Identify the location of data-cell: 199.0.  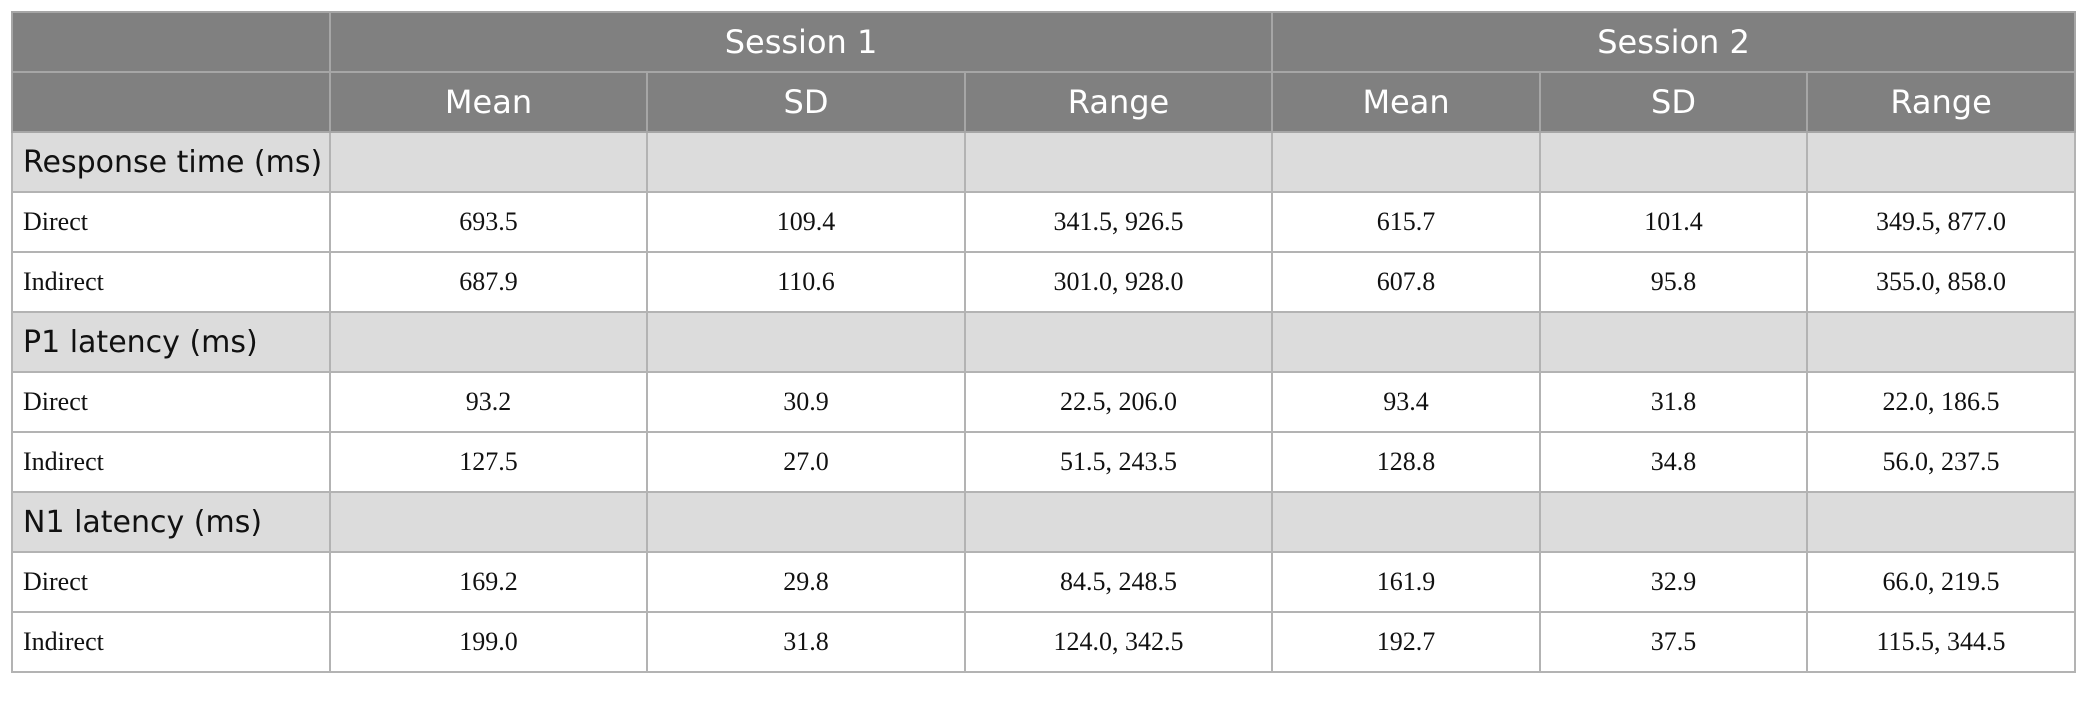
(488, 642).